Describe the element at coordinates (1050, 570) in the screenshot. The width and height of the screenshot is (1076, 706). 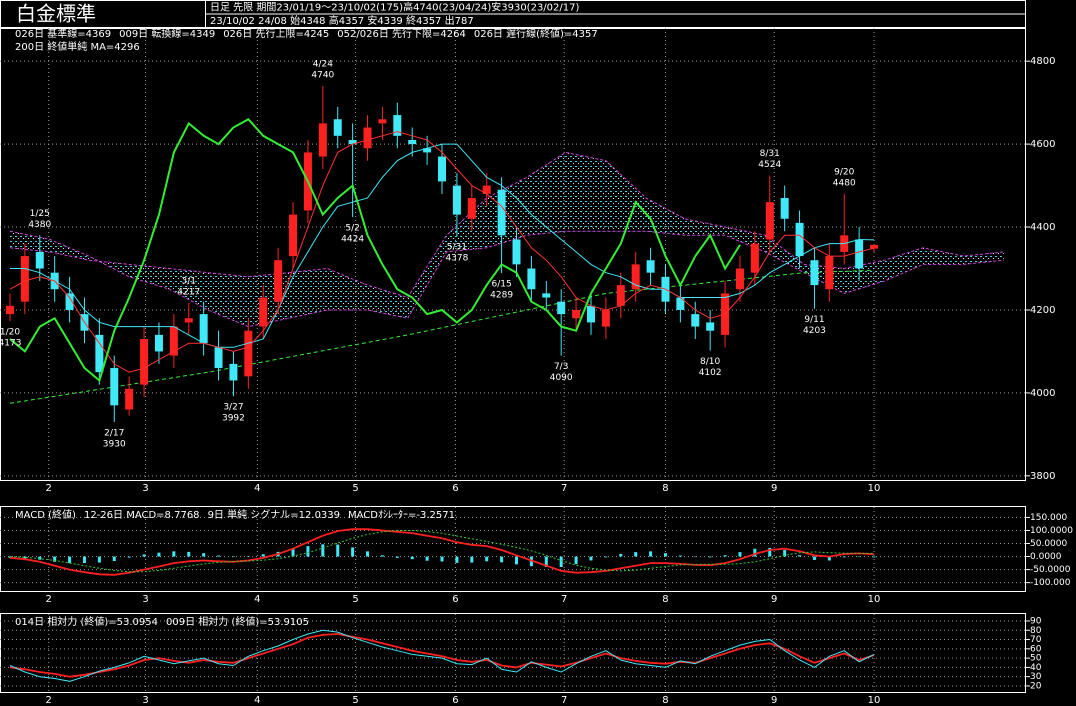
I see `y-tick-label: -50.0000` at that location.